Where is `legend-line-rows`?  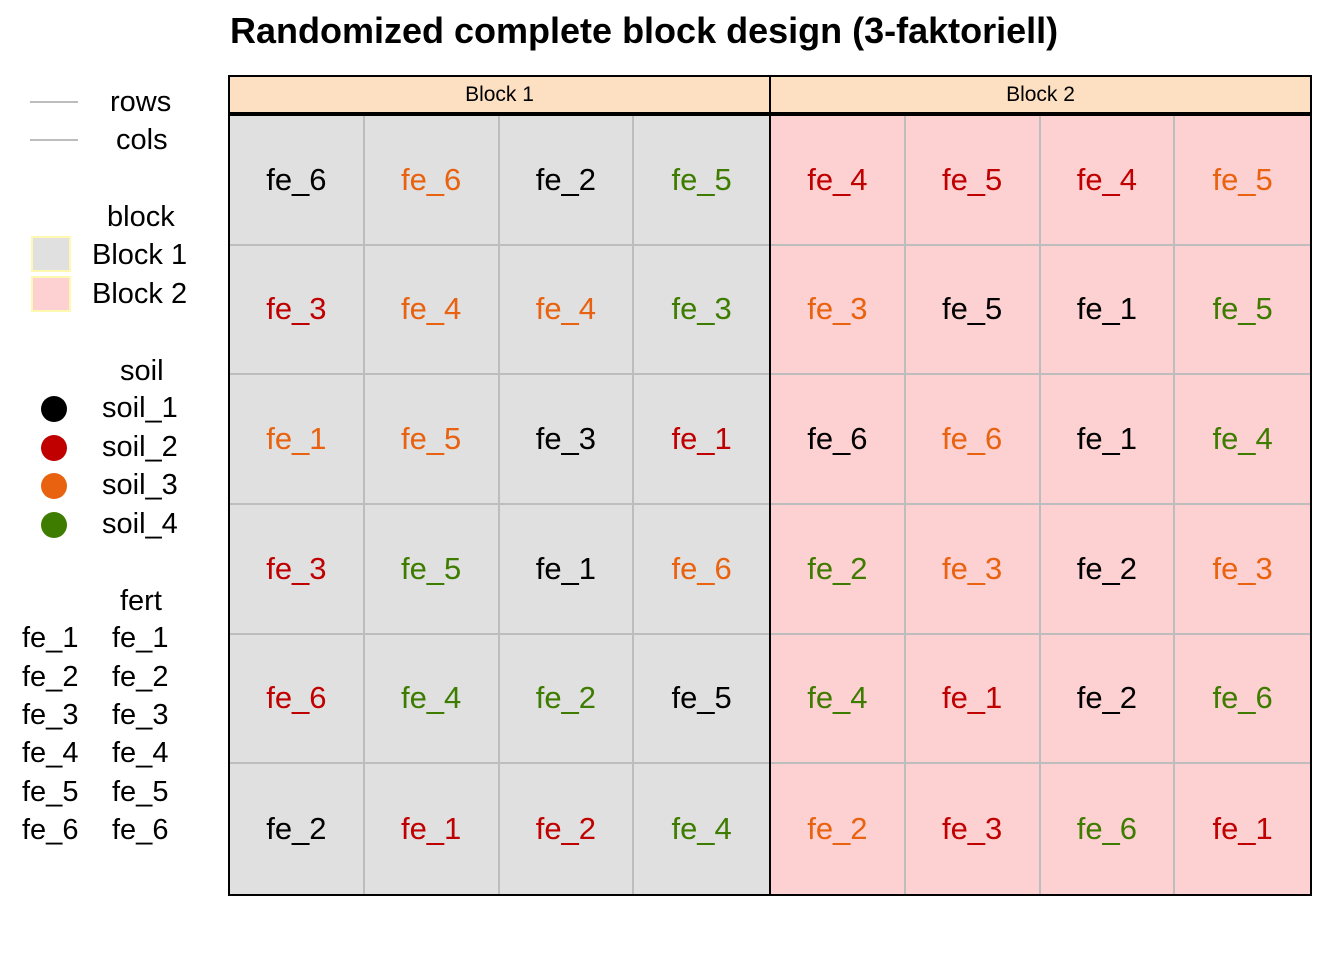
legend-line-rows is located at coordinates (54, 102).